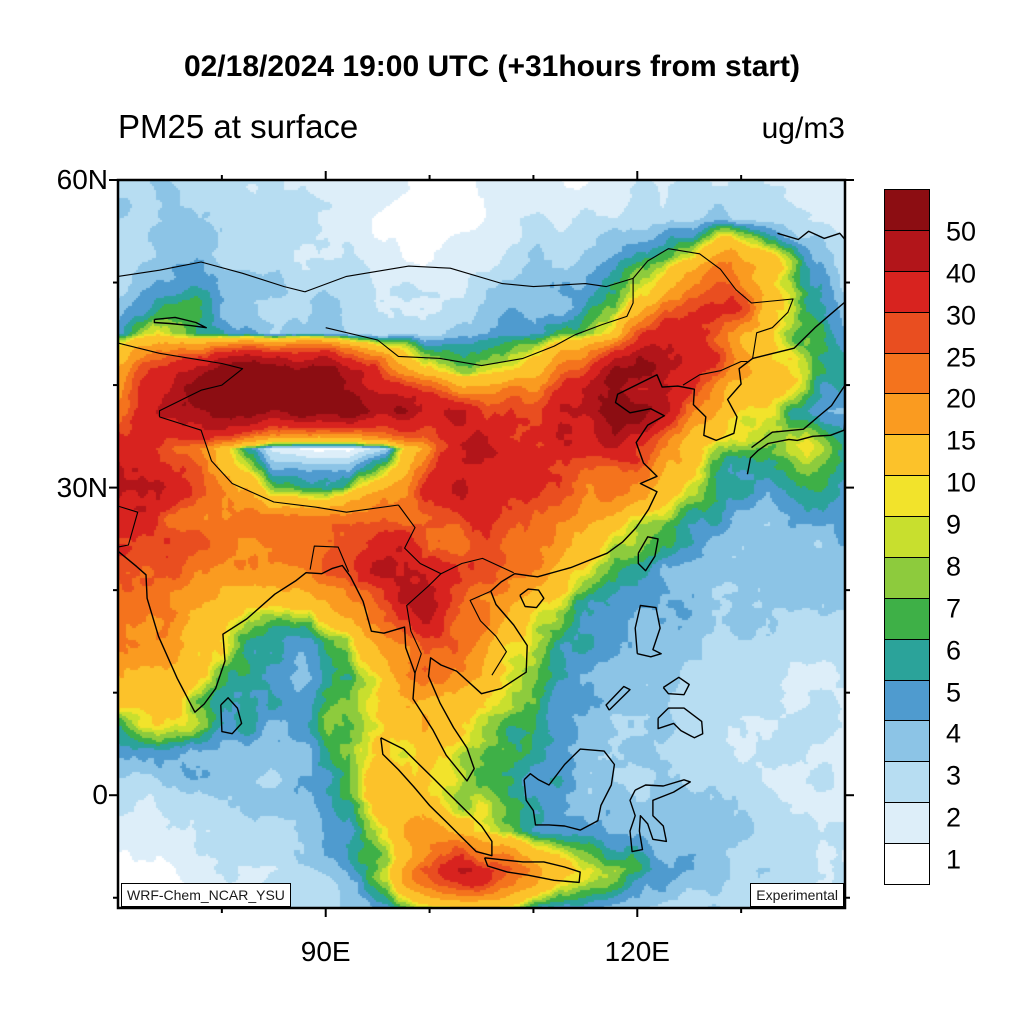  I want to click on colorbar-label-30: 30, so click(961, 315).